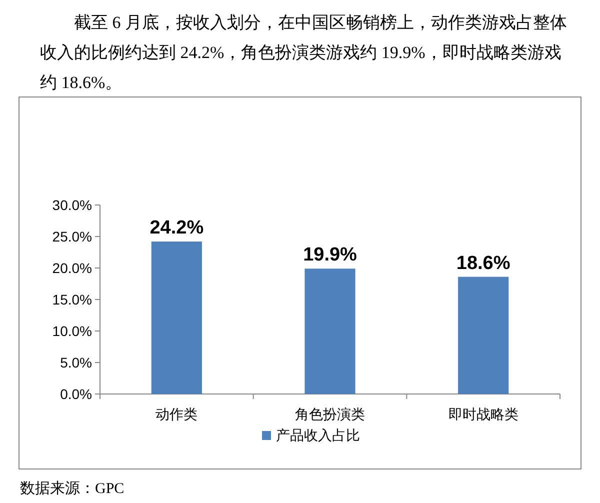 The image size is (600, 503). Describe the element at coordinates (72, 331) in the screenshot. I see `y-tick-label: 10.0%` at that location.